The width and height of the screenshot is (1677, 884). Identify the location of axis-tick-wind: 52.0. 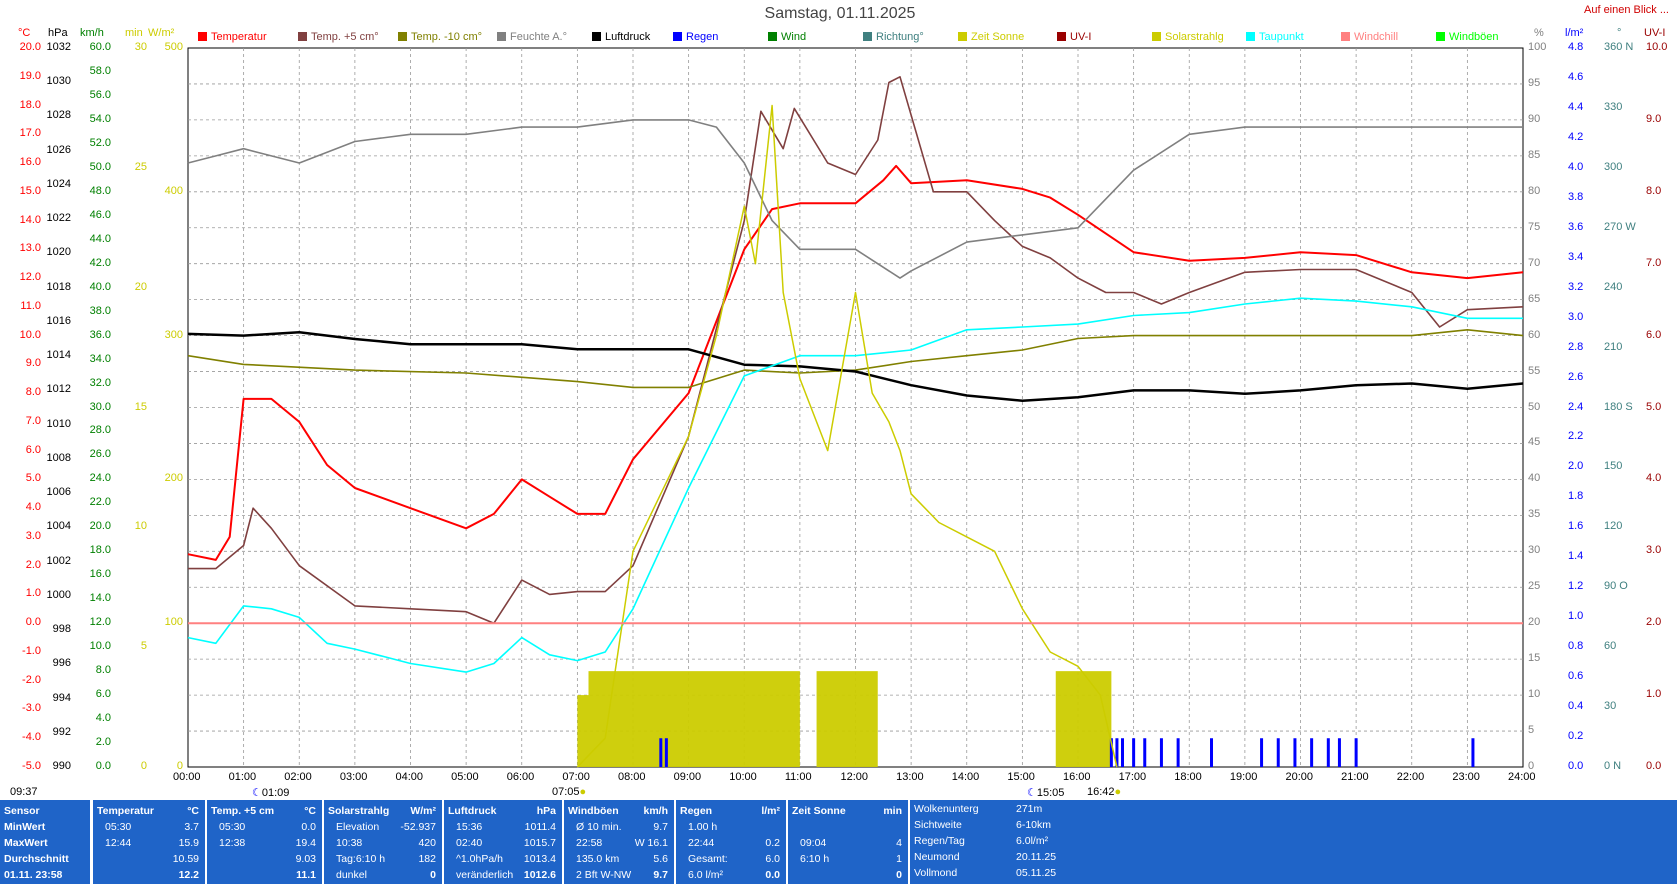
(100, 142).